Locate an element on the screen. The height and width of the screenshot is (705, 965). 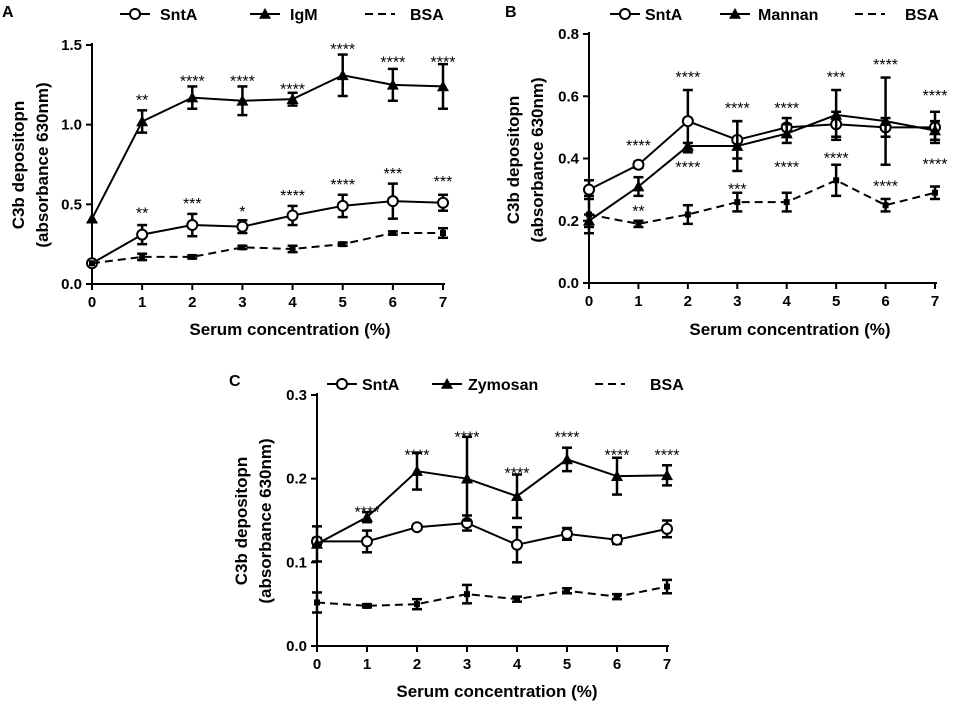
x-axis-title: Serum concentration (%) is located at coordinates (496, 691).